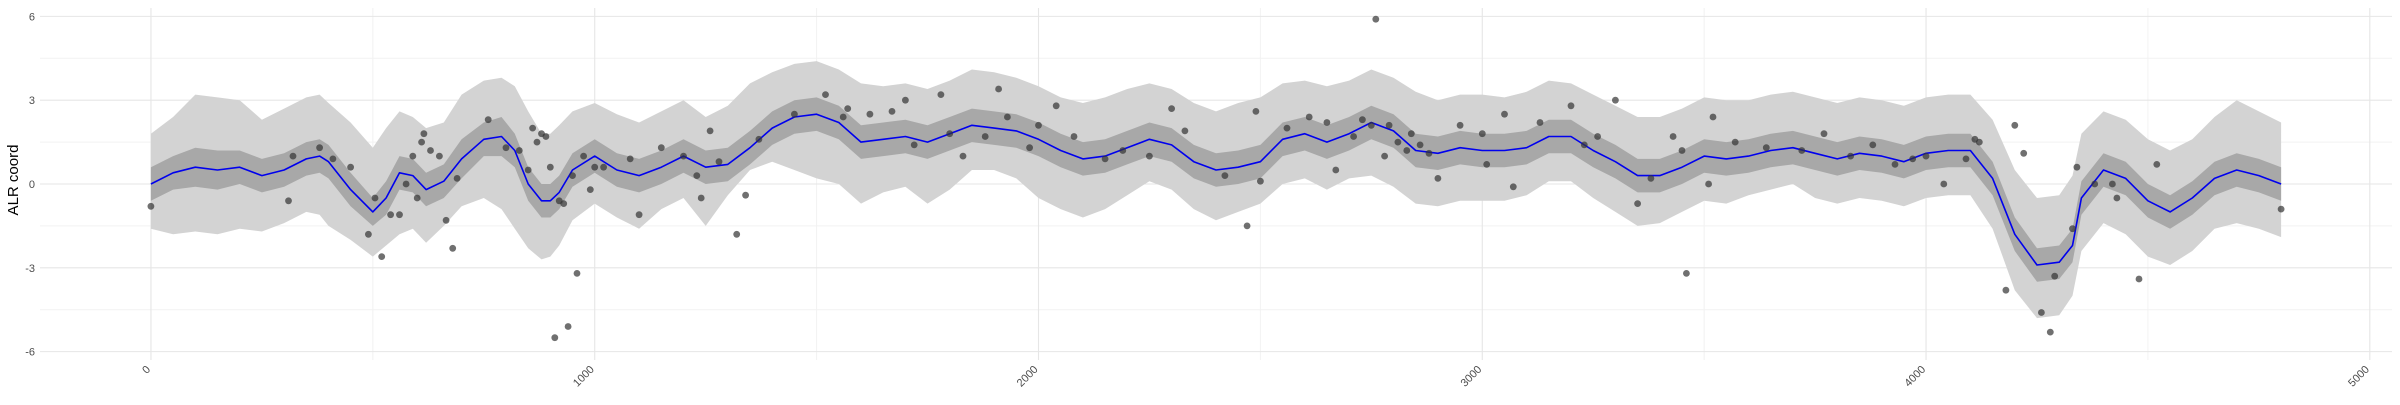  I want to click on y-axis-title: ALR coord, so click(13, 180).